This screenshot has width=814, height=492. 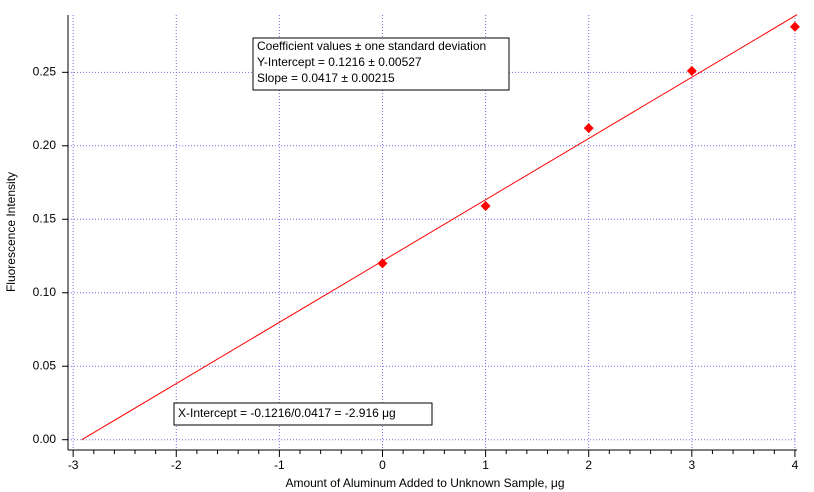 I want to click on annotation: Y-Intercept = 0.1216 ± 0.00527, so click(x=339, y=62).